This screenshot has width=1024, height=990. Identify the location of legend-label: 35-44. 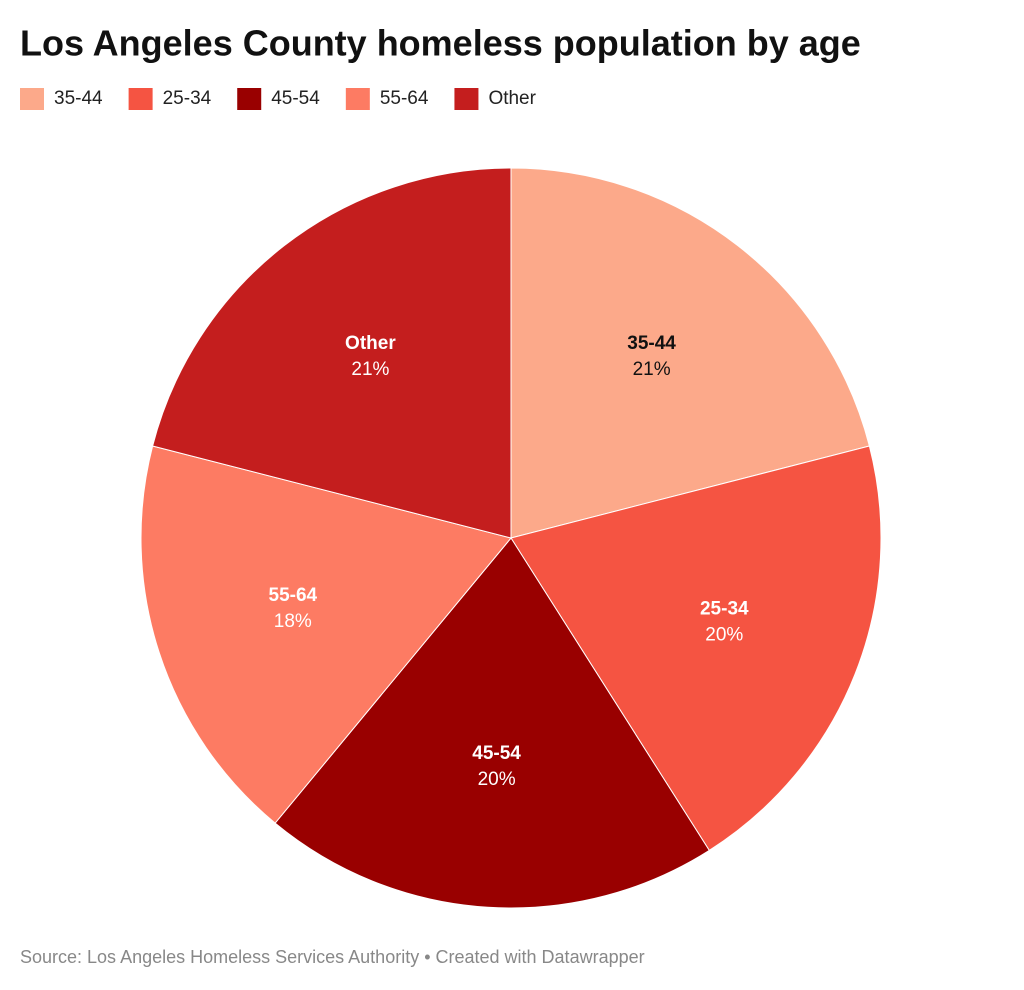
(78, 98).